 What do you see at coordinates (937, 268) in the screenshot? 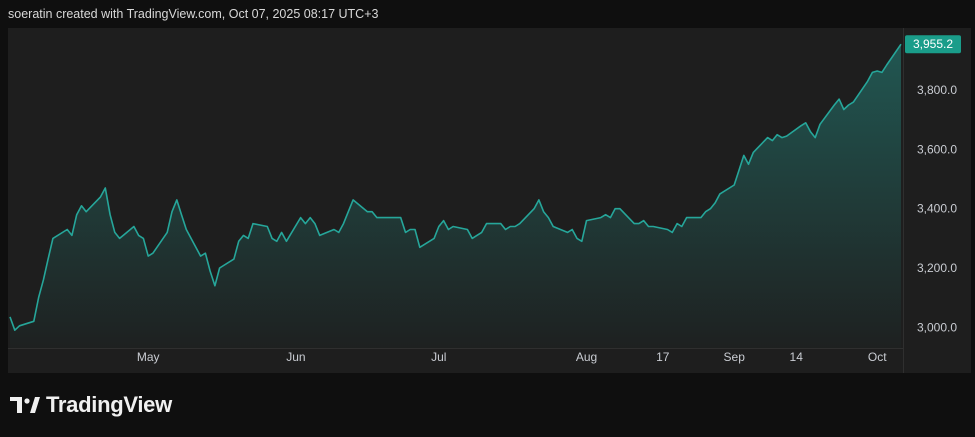
I see `y-tick-label: 3,200.0` at bounding box center [937, 268].